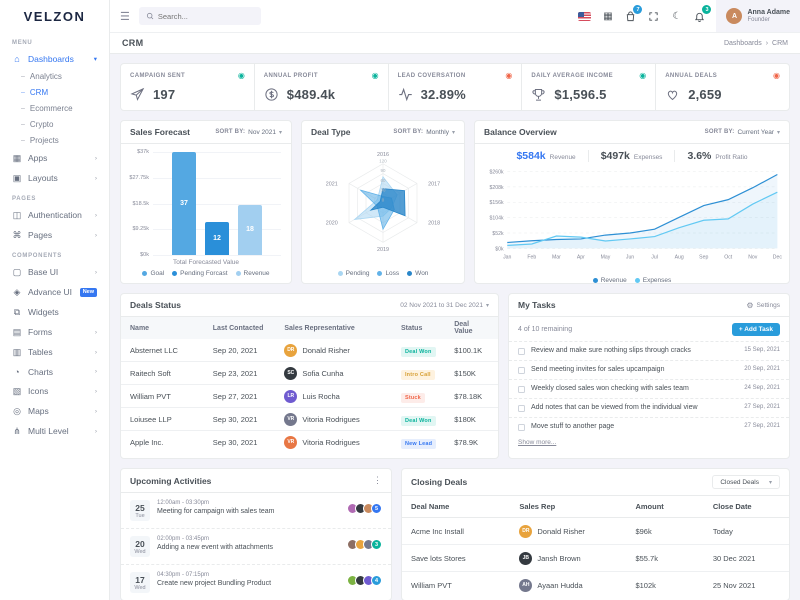  Describe the element at coordinates (239, 328) in the screenshot. I see `deals-col-last-contacted: Last Contacted` at that location.